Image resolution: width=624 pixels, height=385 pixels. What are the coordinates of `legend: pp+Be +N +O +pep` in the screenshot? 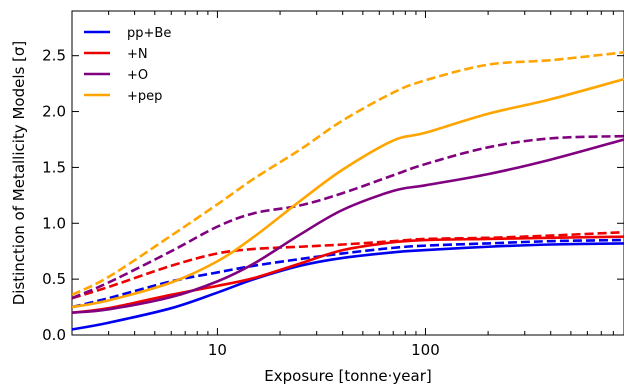 It's located at (127, 65).